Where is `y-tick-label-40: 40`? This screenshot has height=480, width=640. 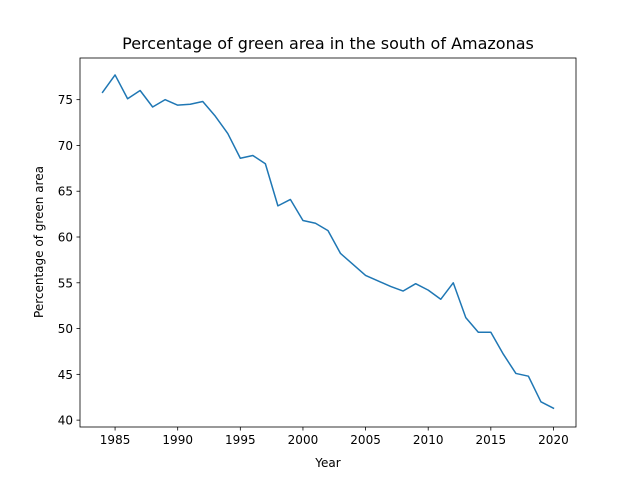 y-tick-label-40: 40 is located at coordinates (65, 421).